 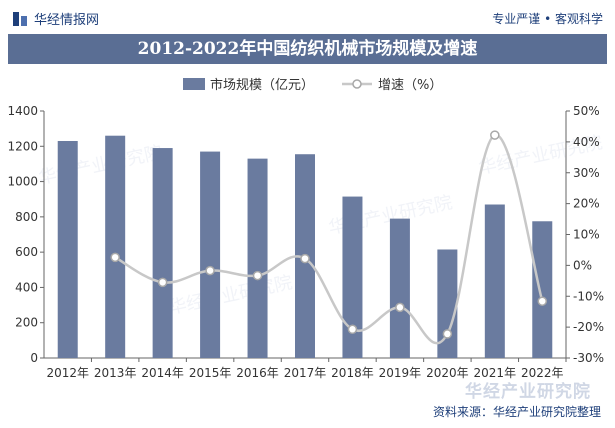 What do you see at coordinates (586, 111) in the screenshot?
I see `y-right-tick-label: 50%` at bounding box center [586, 111].